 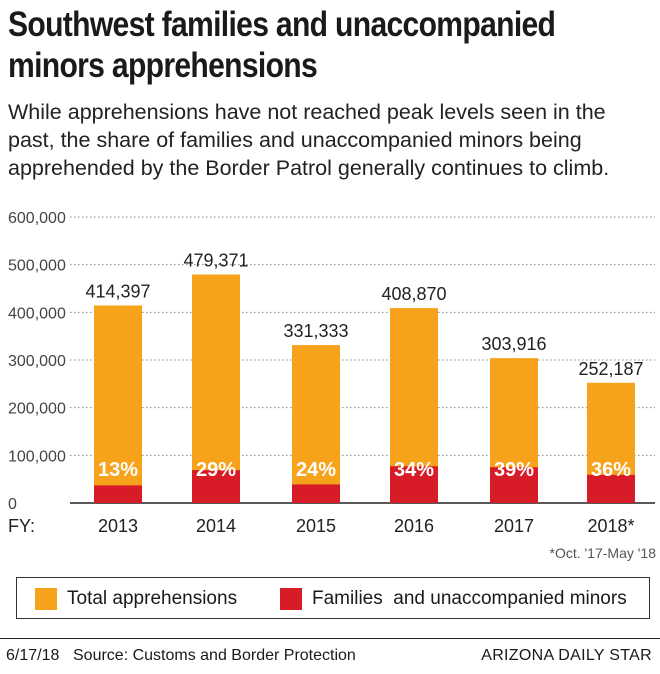 What do you see at coordinates (21, 526) in the screenshot?
I see `x-axis-prefix: FY:` at bounding box center [21, 526].